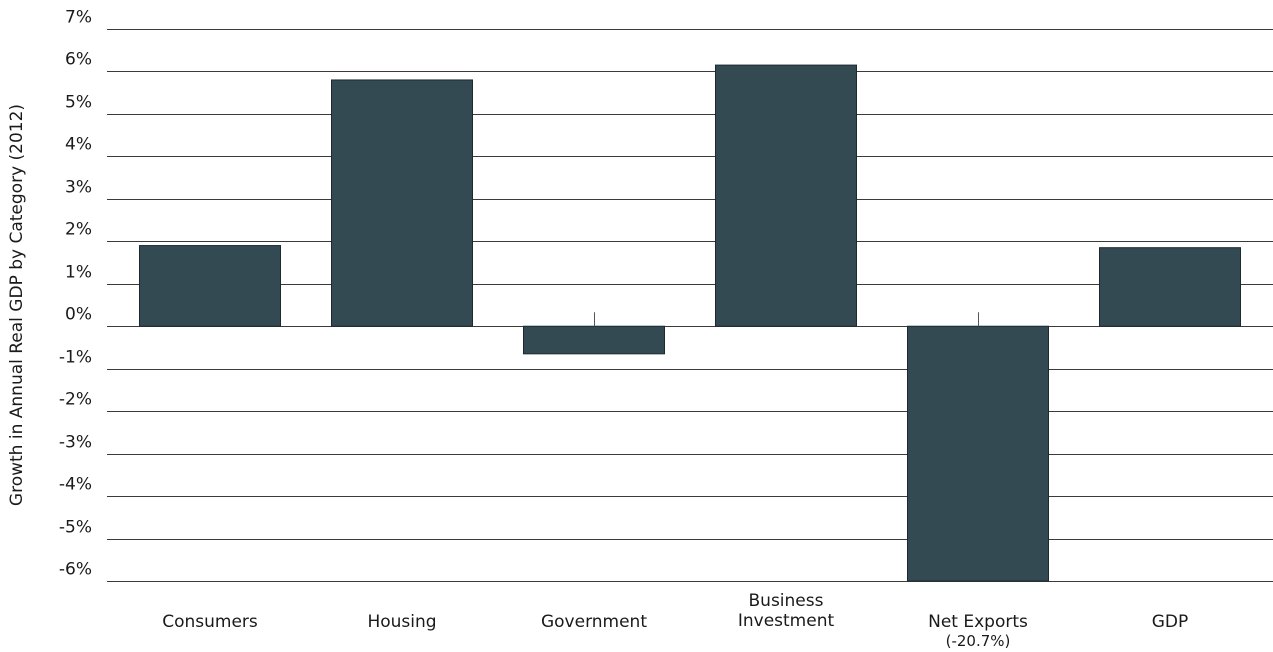 The image size is (1273, 652). Describe the element at coordinates (75, 358) in the screenshot. I see `y-tick-label: -1%` at that location.